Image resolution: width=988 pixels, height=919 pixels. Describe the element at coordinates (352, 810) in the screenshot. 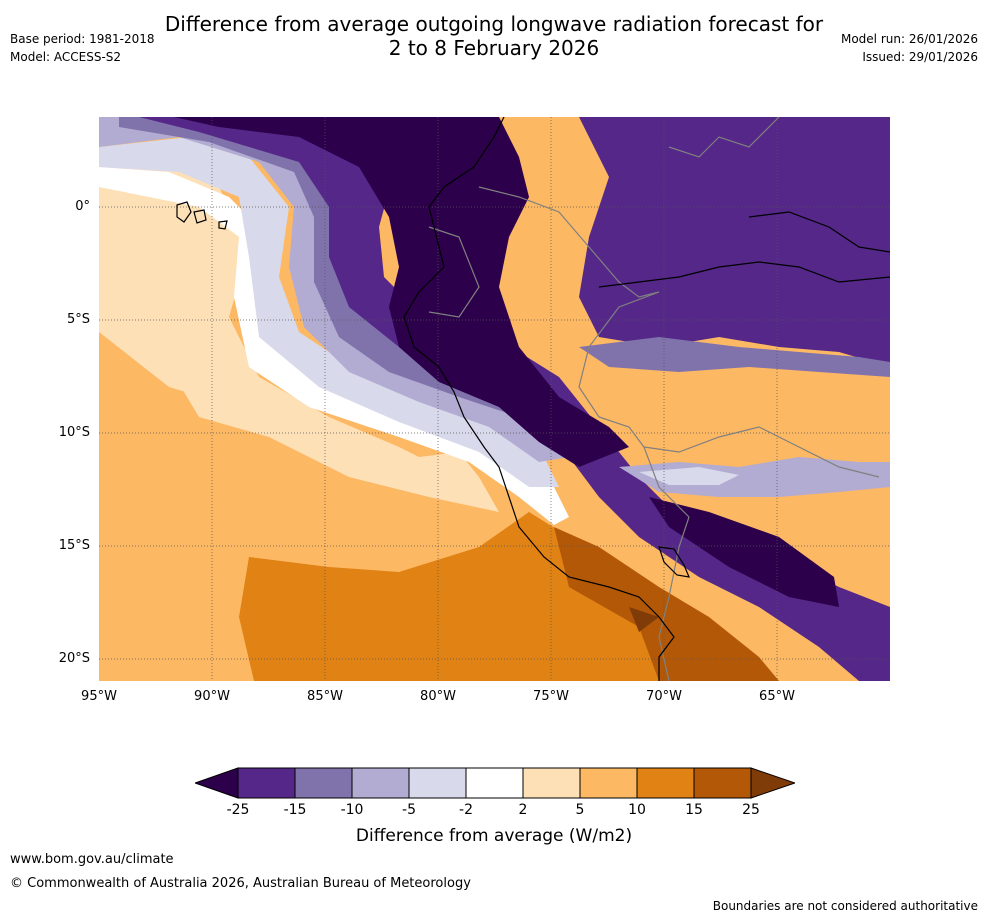

I see `cb-label-m10: -10` at that location.